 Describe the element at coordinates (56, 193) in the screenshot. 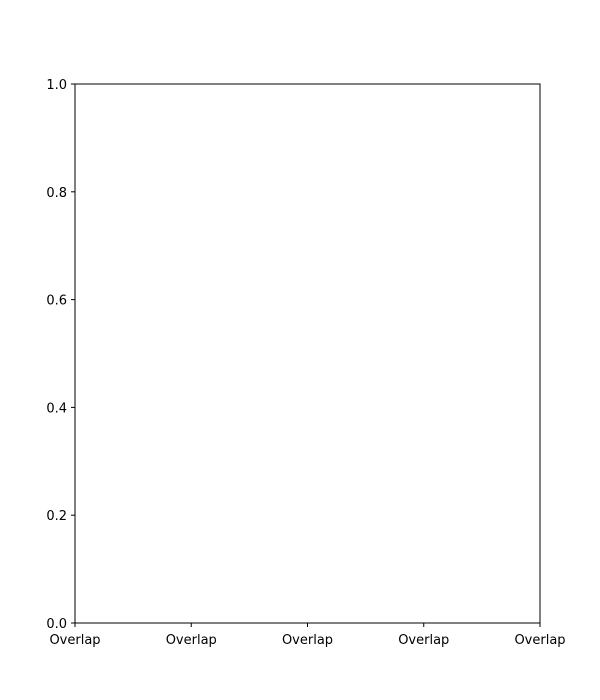

I see `y-tick-label: 0.8` at that location.